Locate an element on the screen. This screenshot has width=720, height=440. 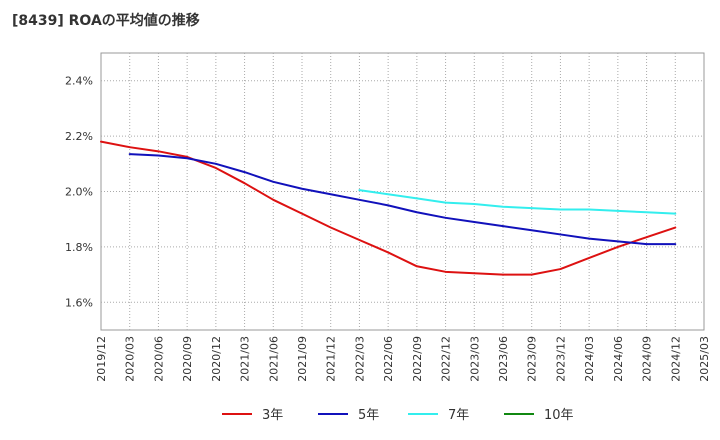
x-tick-label: 2022/03 is located at coordinates (359, 359).